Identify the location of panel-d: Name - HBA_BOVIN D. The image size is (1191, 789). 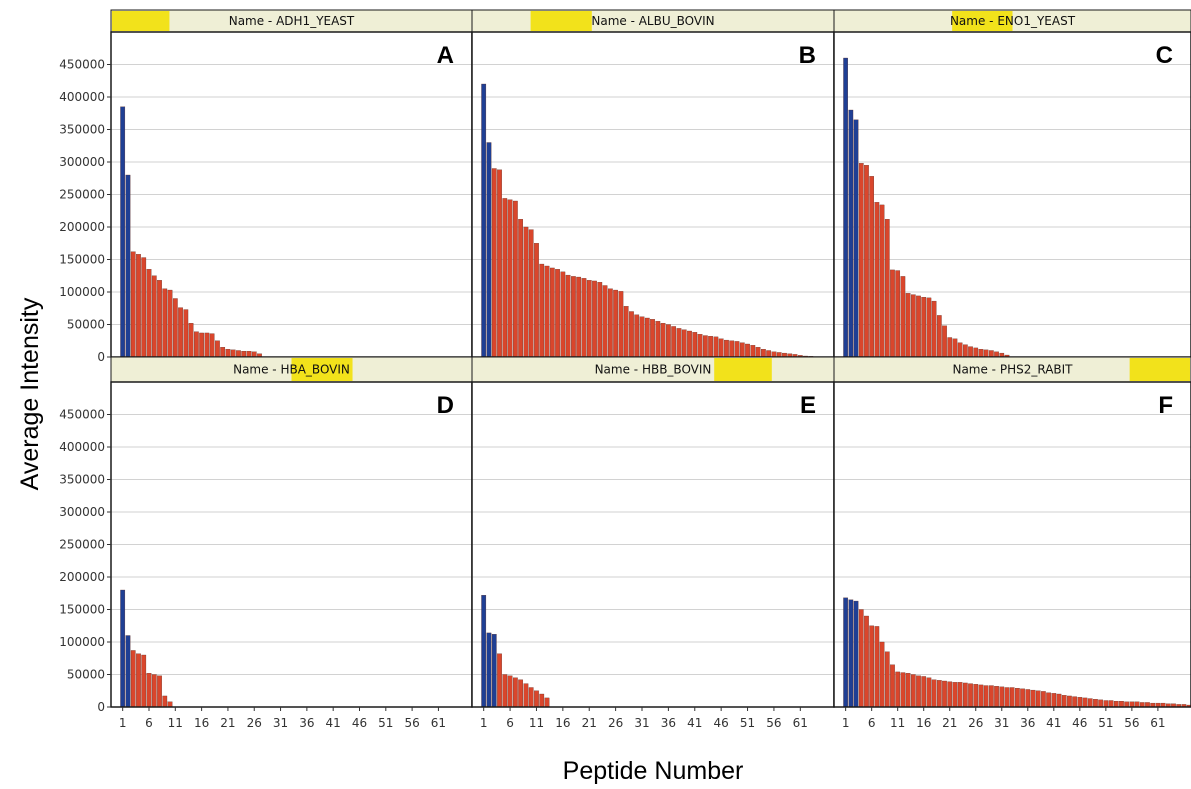
(291, 532).